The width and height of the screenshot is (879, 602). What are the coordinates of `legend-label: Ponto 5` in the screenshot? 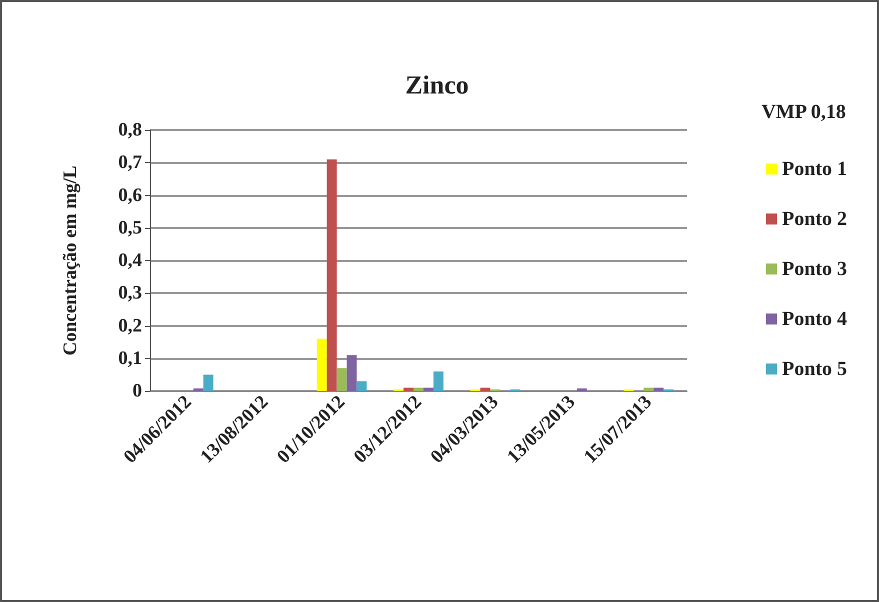 It's located at (814, 369).